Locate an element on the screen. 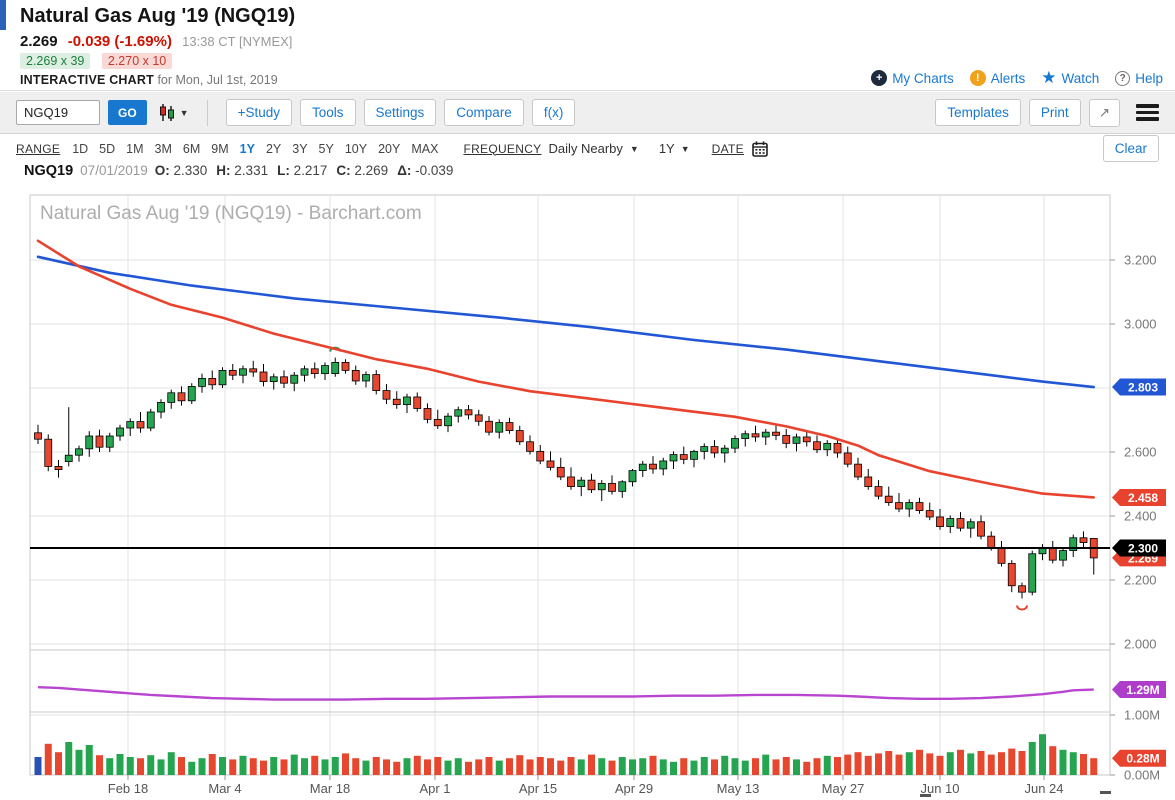 The height and width of the screenshot is (800, 1175). price-row: 2.269 -0.039 (-1.69%) 13:38 CT [NYMEX] is located at coordinates (156, 41).